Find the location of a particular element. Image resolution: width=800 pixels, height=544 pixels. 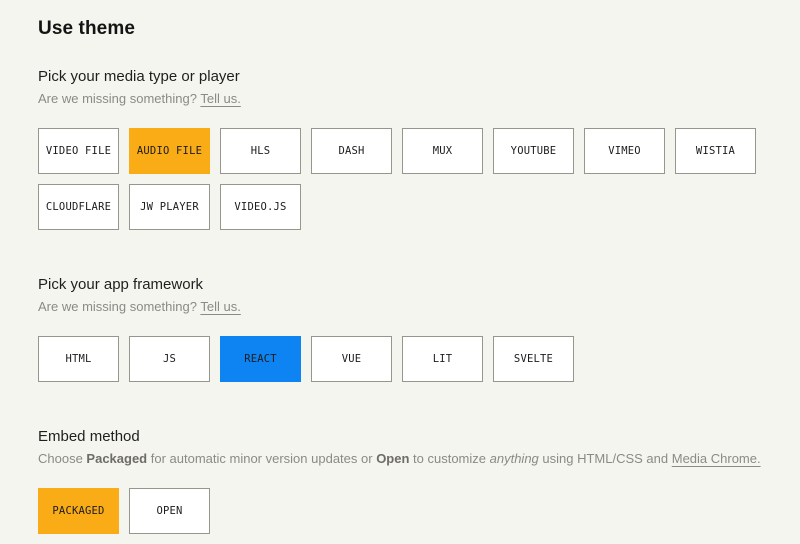

embed-desc-text: Choose is located at coordinates (62, 458).